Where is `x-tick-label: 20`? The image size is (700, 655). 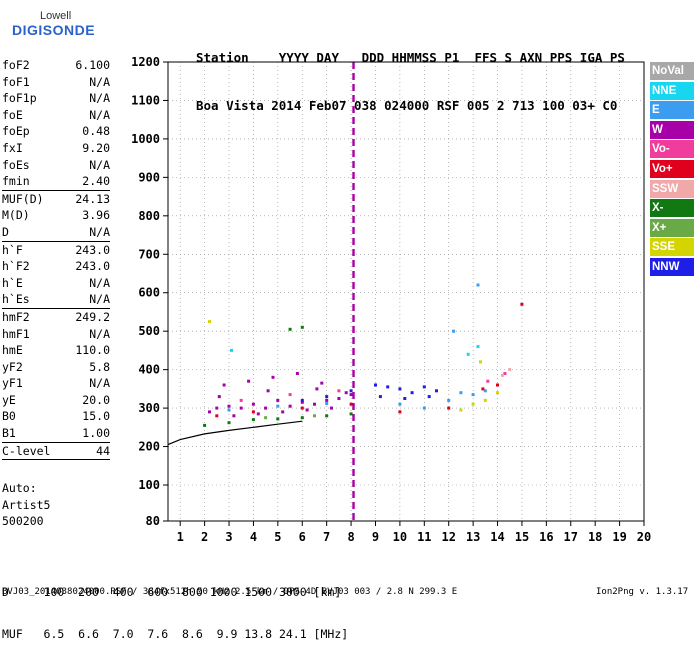 x-tick-label: 20 is located at coordinates (644, 537).